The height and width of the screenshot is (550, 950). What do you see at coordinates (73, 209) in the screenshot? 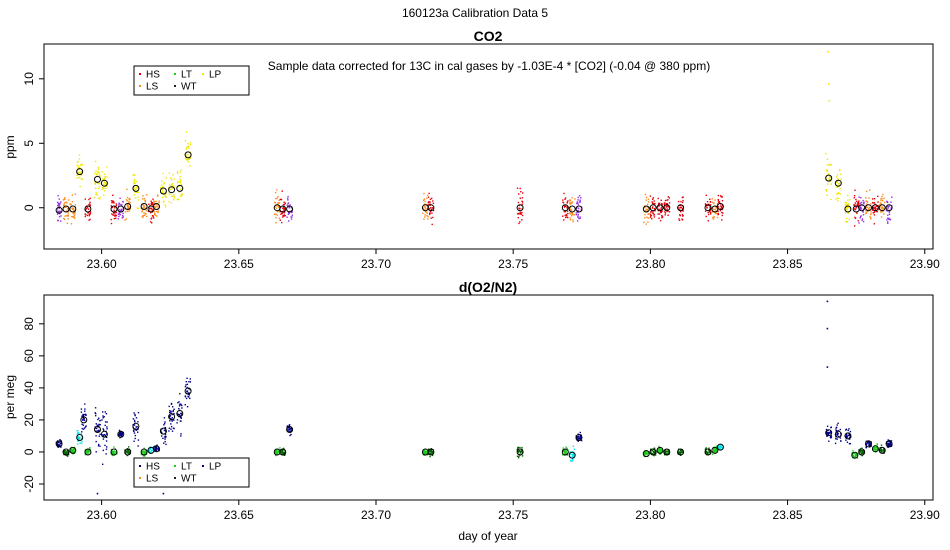
I see `co2-cluster` at bounding box center [73, 209].